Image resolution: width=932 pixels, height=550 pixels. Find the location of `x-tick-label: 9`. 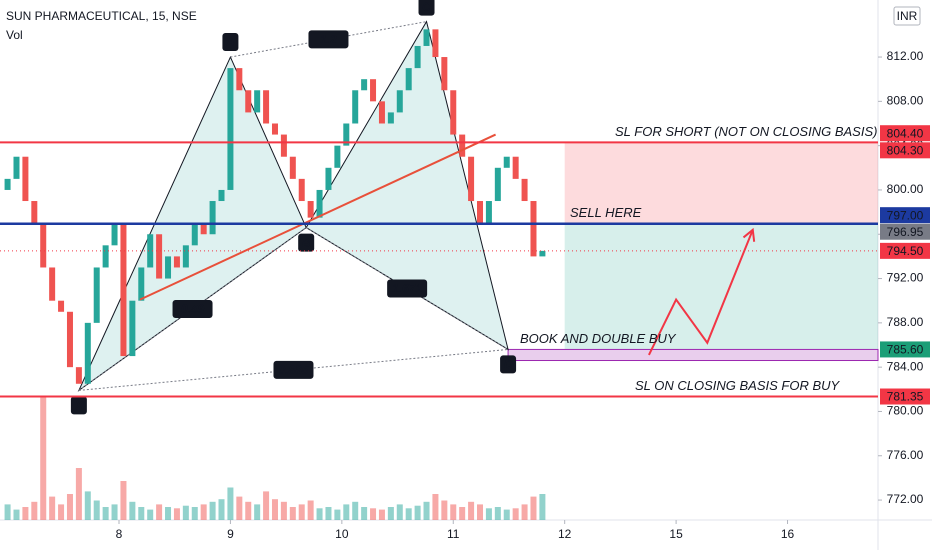

x-tick-label: 9 is located at coordinates (230, 534).